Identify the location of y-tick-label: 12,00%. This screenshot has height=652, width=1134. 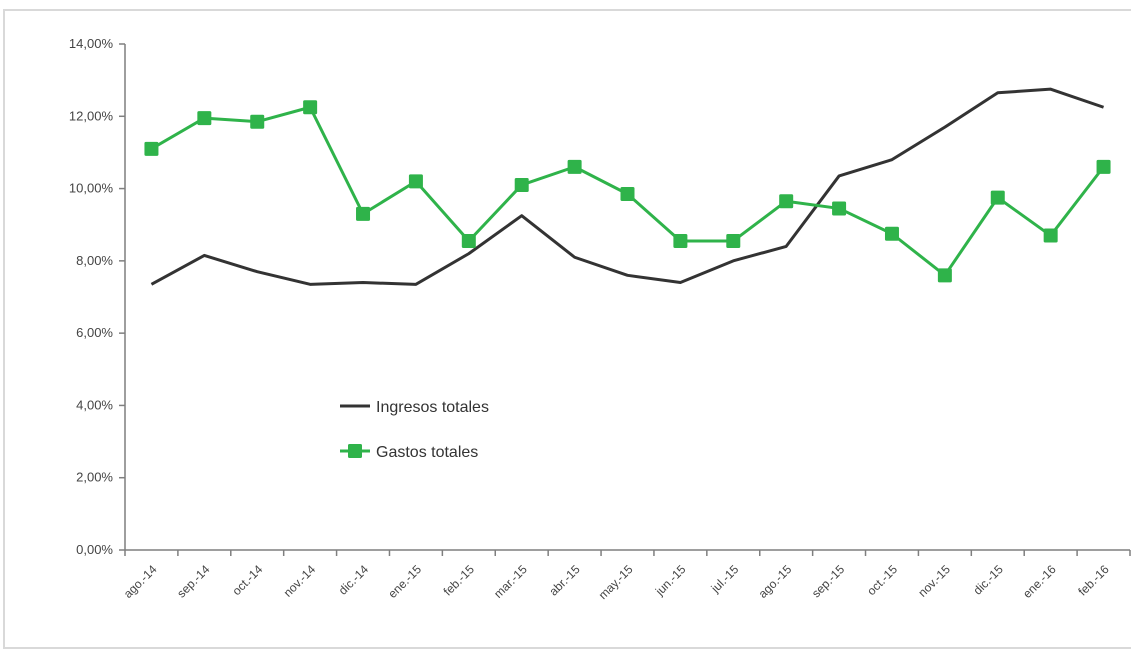
(91, 115).